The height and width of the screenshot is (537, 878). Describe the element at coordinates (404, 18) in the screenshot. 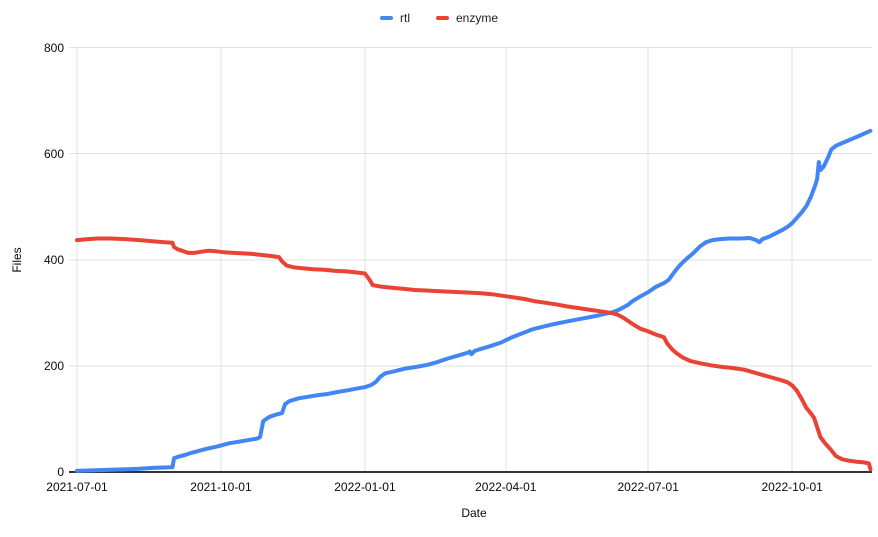

I see `legend-label-rtl: rtl` at that location.